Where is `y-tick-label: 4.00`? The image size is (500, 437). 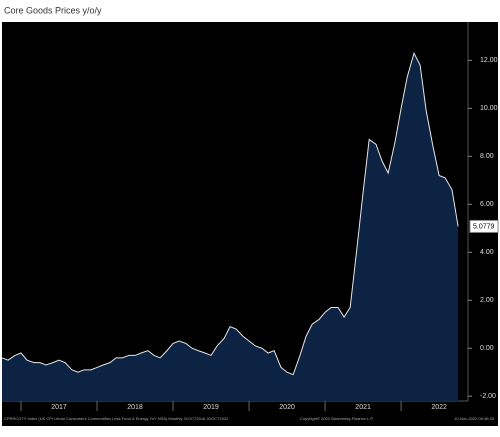
y-tick-label: 4.00 is located at coordinates (487, 252).